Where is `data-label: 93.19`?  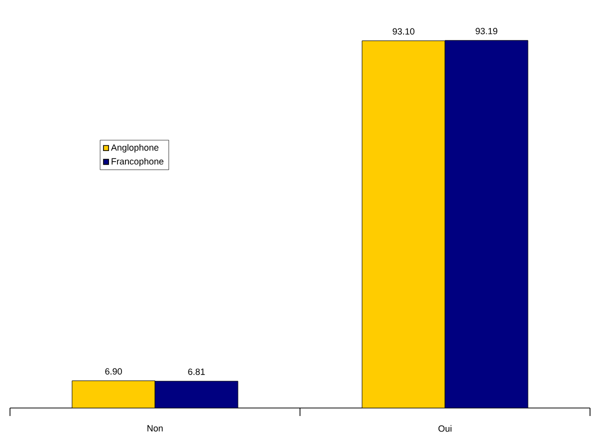
data-label: 93.19 is located at coordinates (487, 31).